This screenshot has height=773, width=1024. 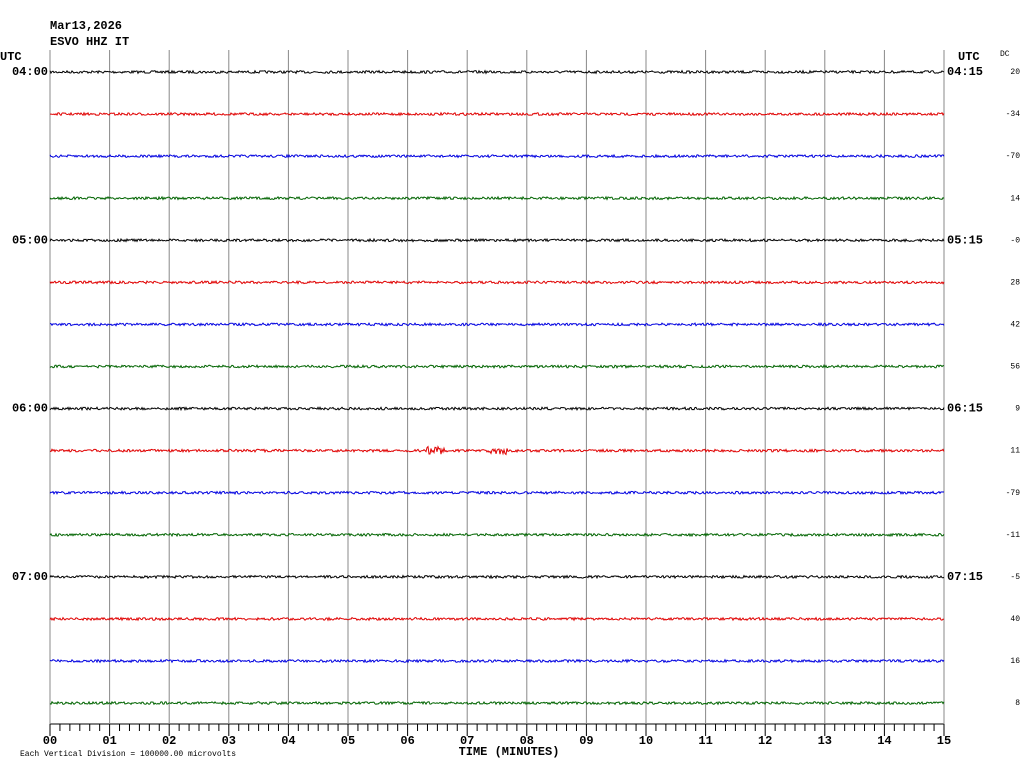 I want to click on x-tick-label: 13, so click(x=825, y=741).